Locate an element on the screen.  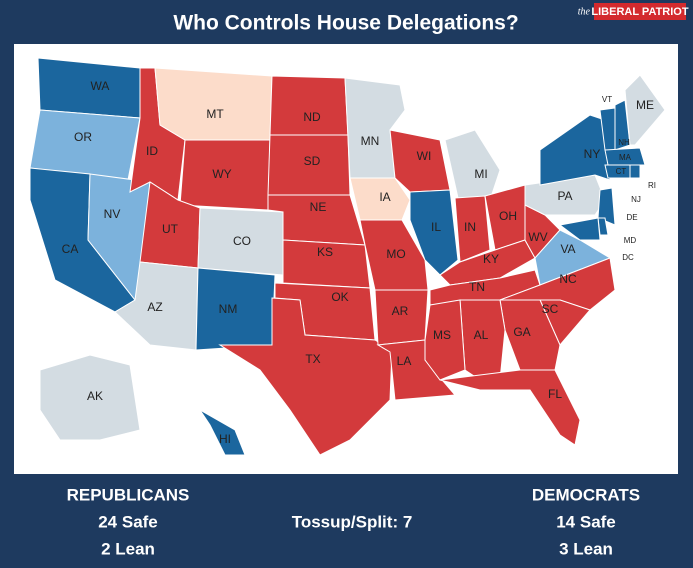
state-label: KS is located at coordinates (325, 252).